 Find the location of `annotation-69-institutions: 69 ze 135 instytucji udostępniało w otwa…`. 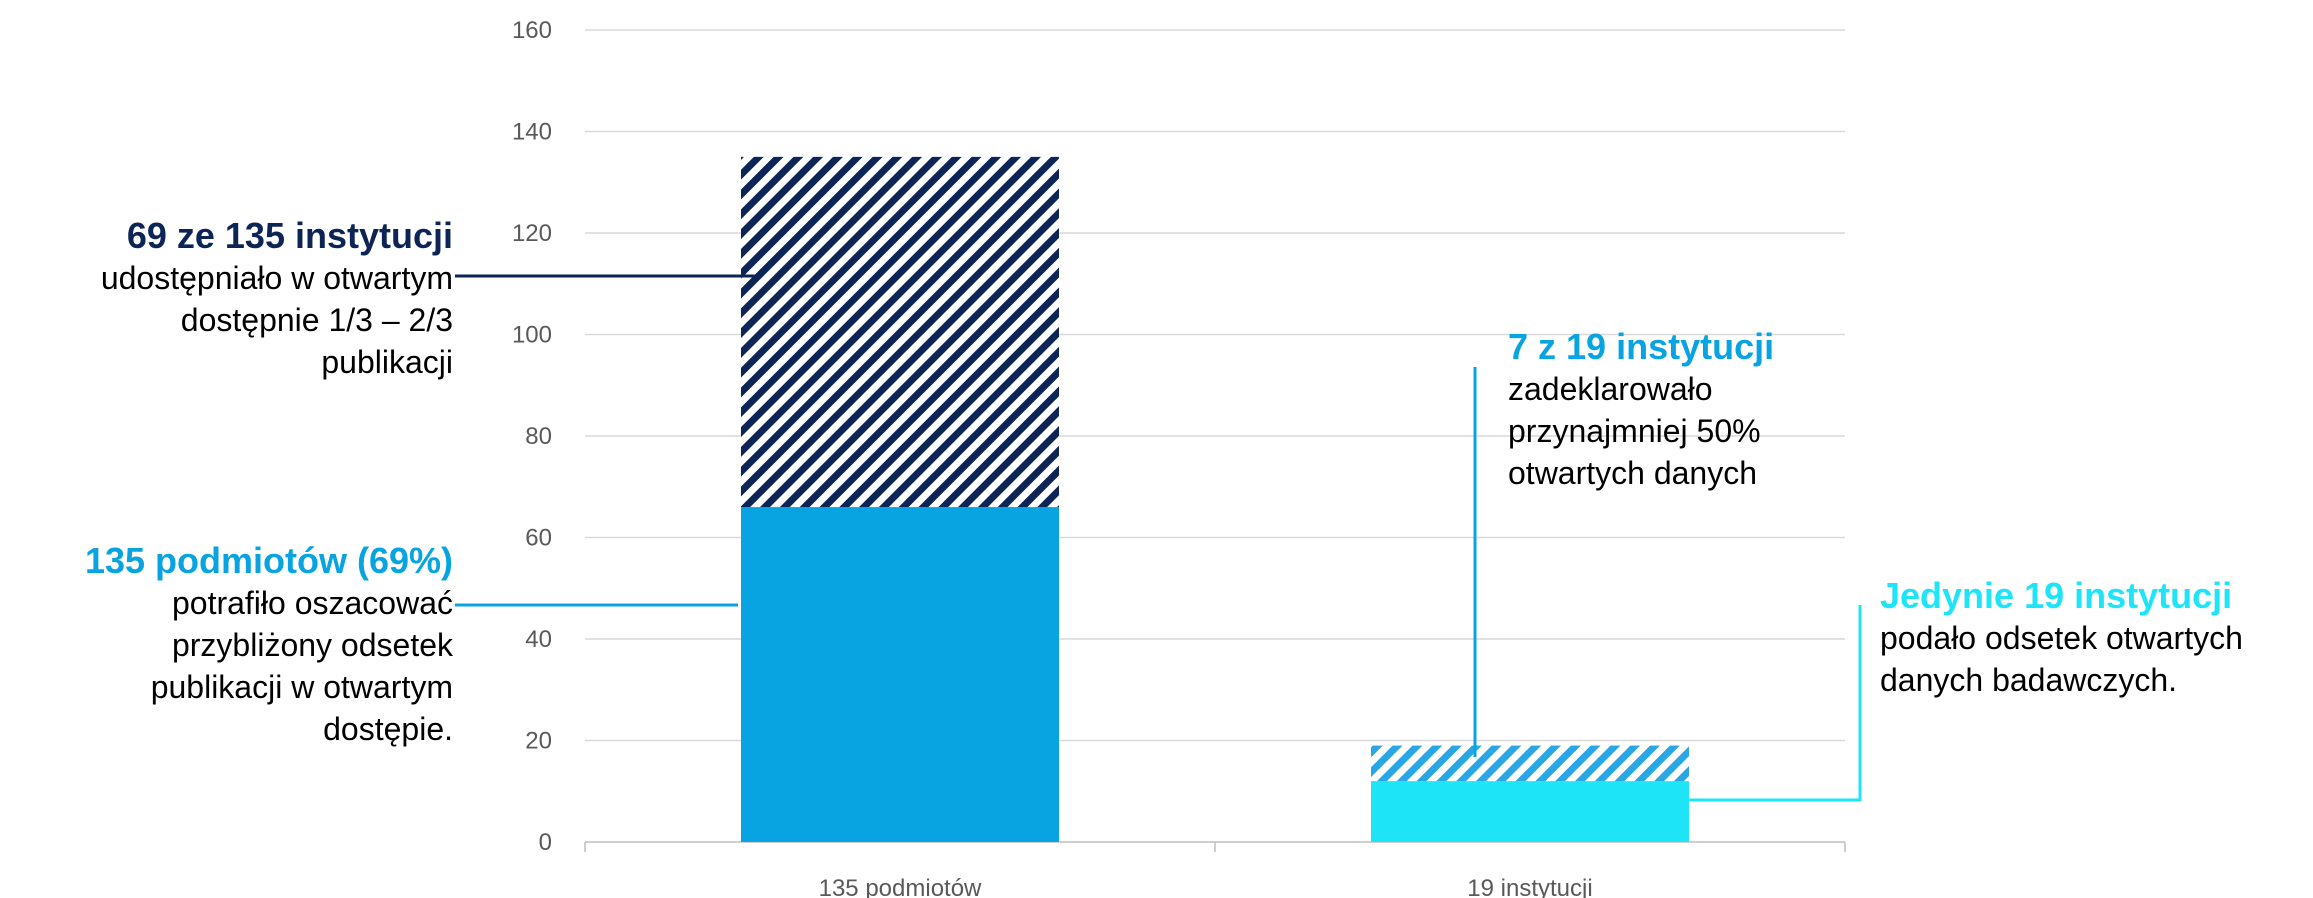

annotation-69-institutions: 69 ze 135 instytucji udostępniało w otwa… is located at coordinates (277, 299).